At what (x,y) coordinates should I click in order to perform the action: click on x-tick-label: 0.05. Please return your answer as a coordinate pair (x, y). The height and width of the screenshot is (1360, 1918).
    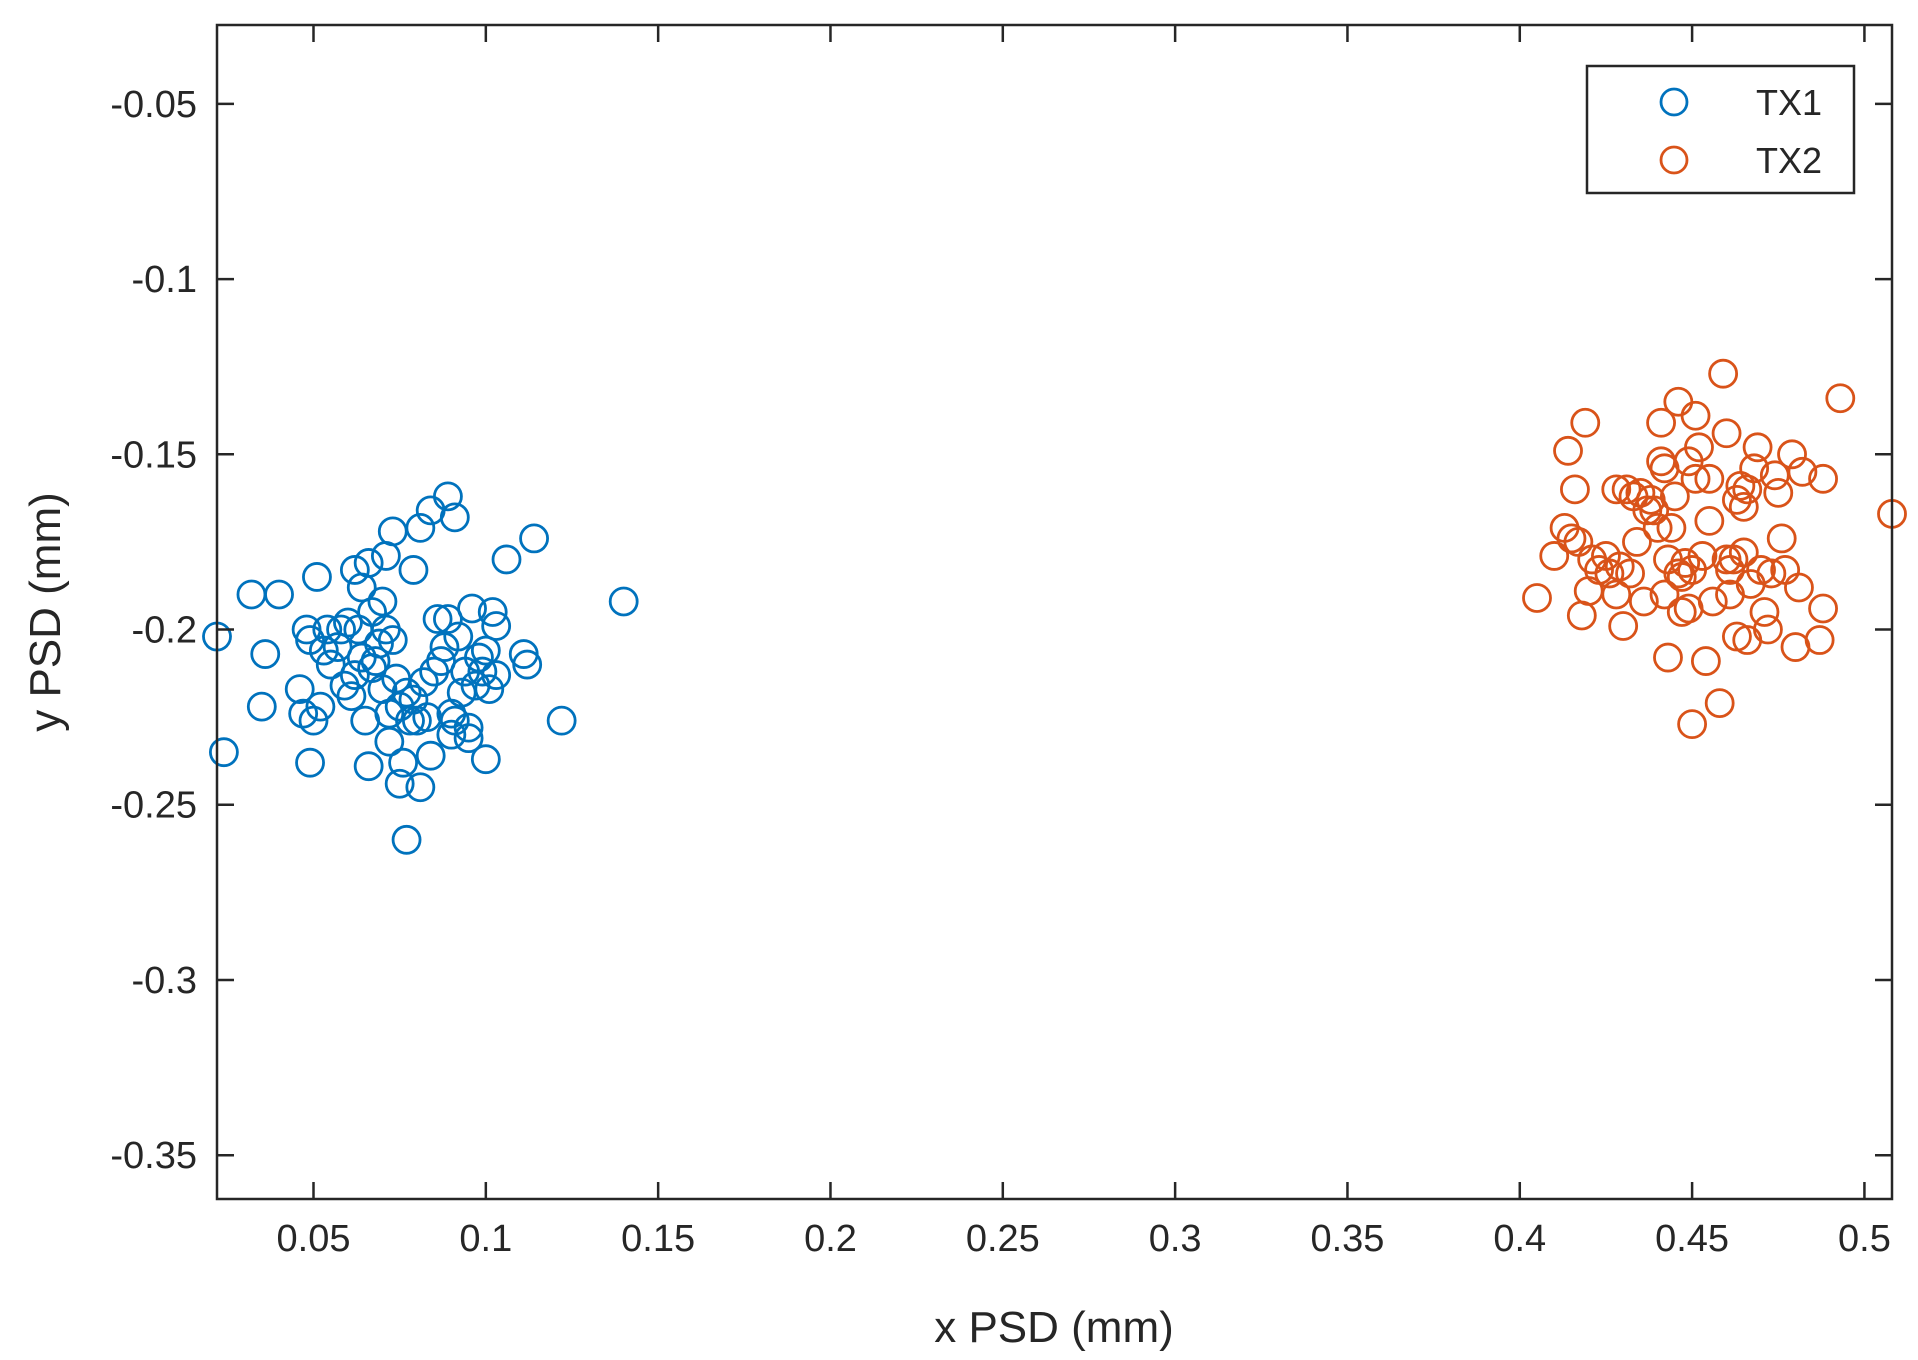
    Looking at the image, I should click on (314, 1239).